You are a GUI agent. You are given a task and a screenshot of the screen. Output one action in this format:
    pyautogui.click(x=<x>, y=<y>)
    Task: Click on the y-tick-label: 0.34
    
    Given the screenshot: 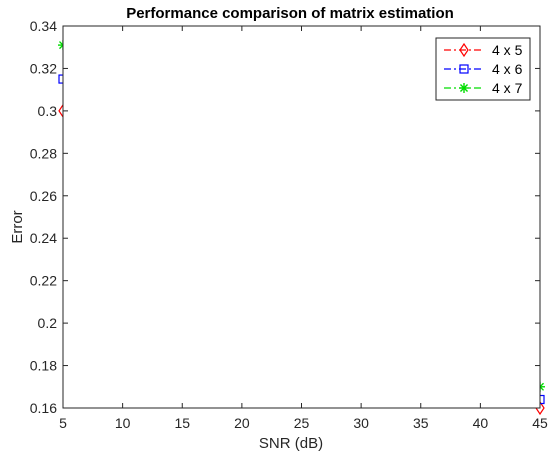 What is the action you would take?
    pyautogui.click(x=43, y=26)
    